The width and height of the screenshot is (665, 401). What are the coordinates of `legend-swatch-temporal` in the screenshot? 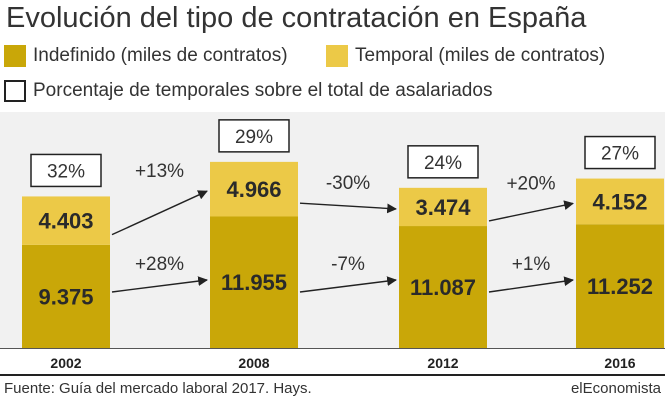 It's located at (337, 56).